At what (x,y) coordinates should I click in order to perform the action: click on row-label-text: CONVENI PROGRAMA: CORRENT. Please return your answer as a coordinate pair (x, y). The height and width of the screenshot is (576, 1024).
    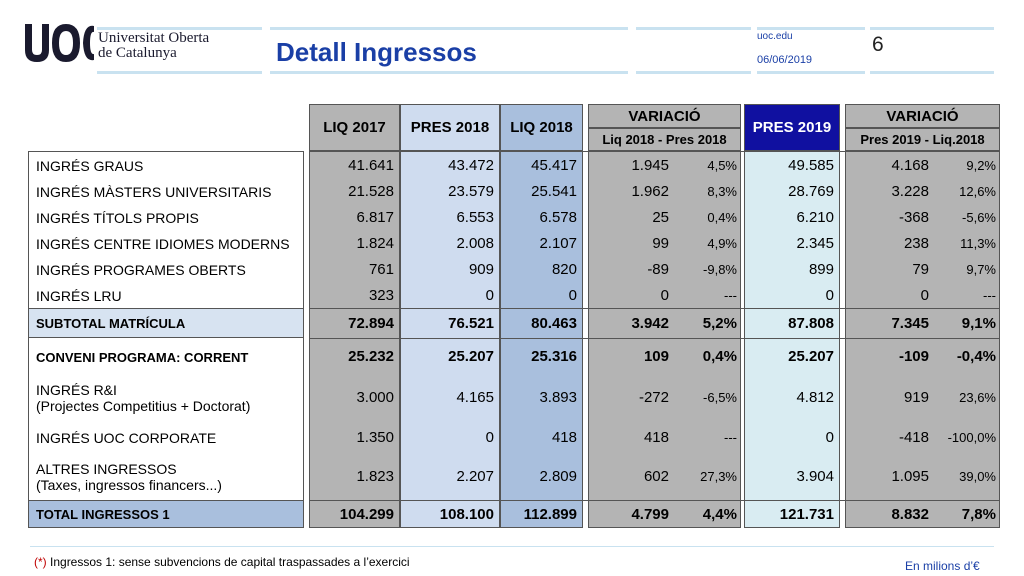
    Looking at the image, I should click on (142, 357).